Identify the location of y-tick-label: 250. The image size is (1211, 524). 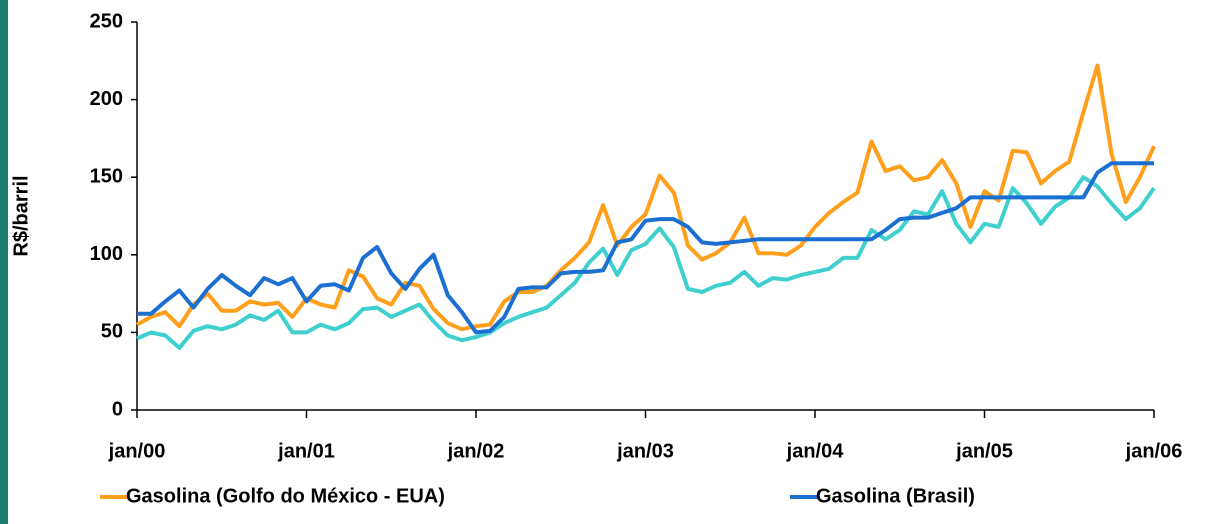
(106, 21).